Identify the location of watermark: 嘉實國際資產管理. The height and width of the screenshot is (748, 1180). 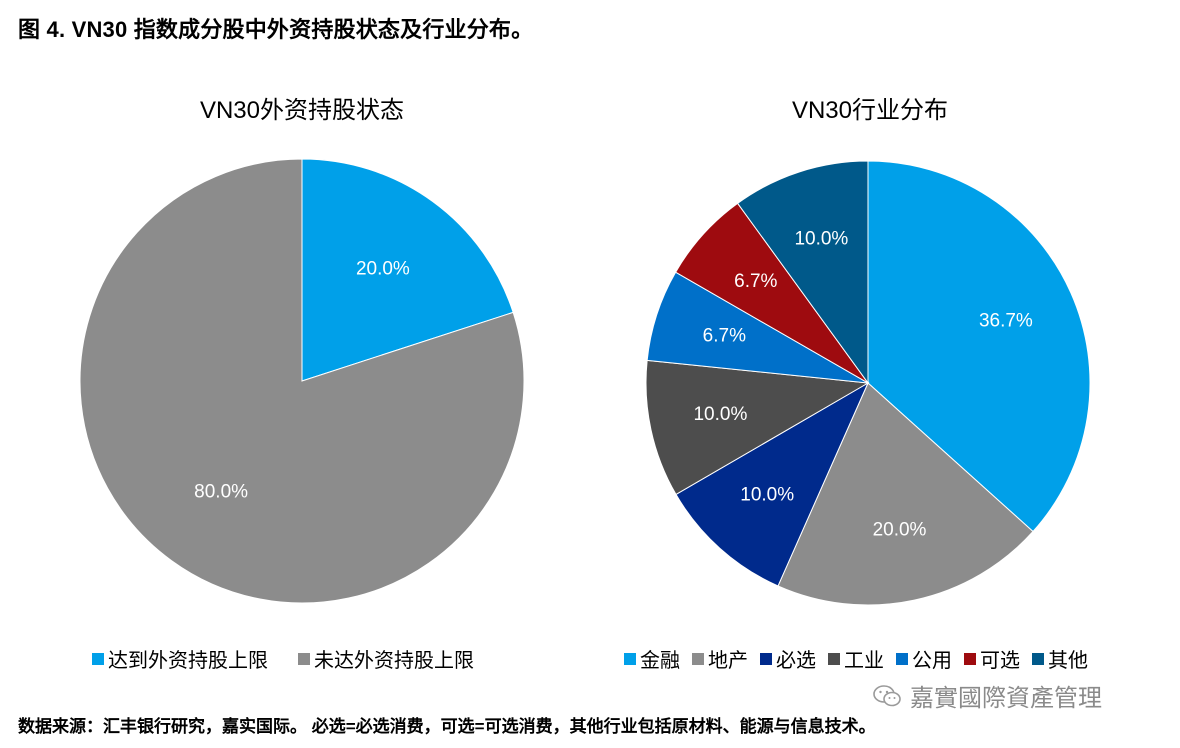
(987, 695).